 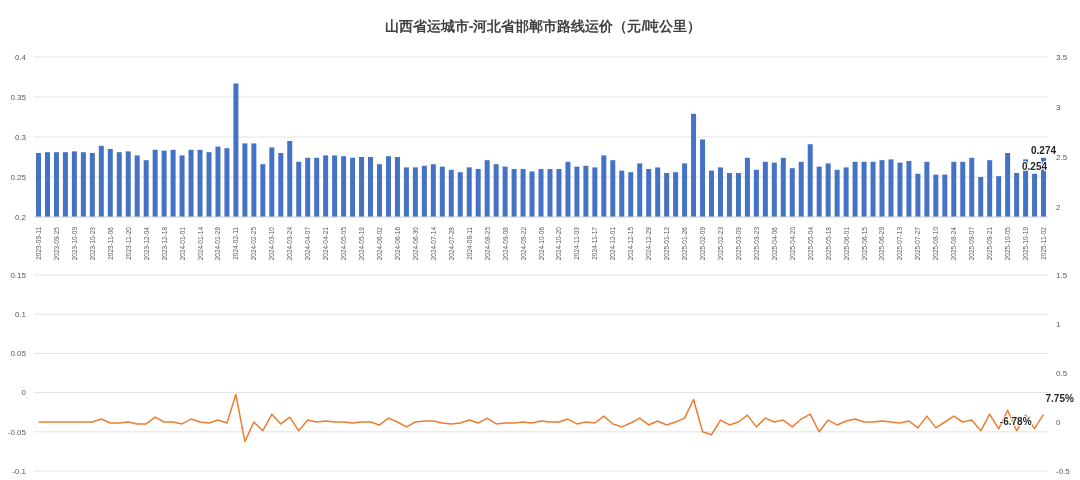 What do you see at coordinates (1062, 373) in the screenshot?
I see `y2-tick-label: 0.5` at bounding box center [1062, 373].